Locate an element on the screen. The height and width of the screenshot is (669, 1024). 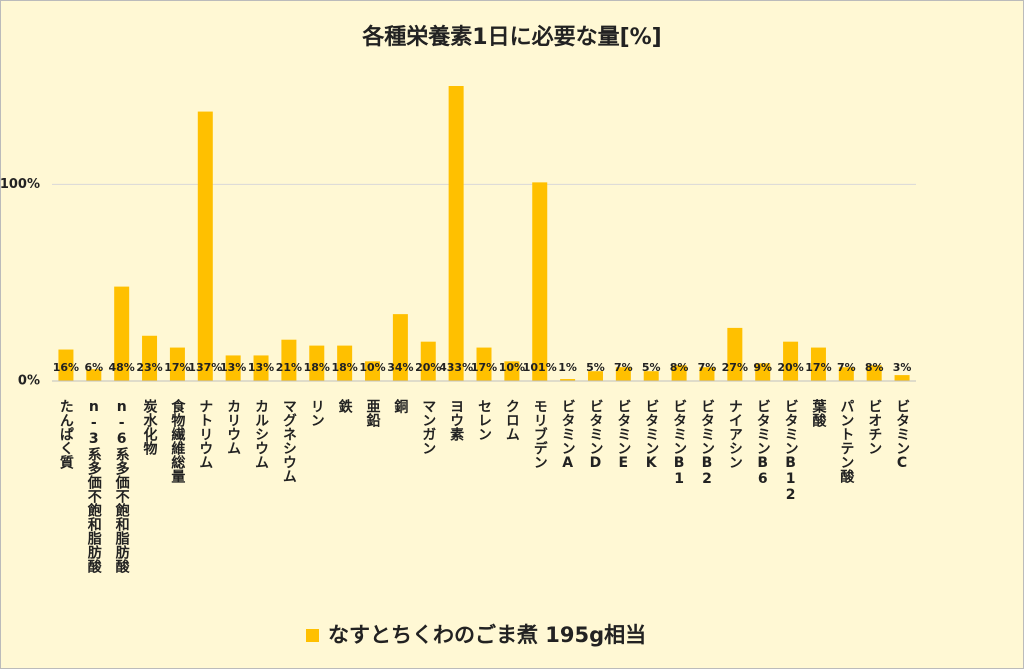
data-label: 27% is located at coordinates (735, 367).